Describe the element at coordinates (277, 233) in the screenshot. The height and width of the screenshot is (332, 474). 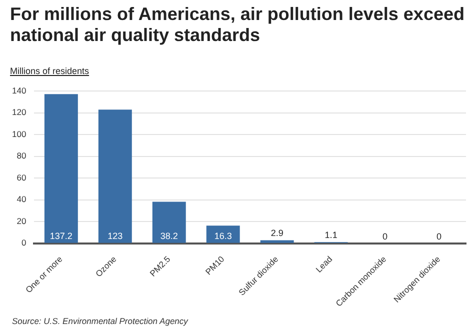
I see `data-label: 2.9` at that location.